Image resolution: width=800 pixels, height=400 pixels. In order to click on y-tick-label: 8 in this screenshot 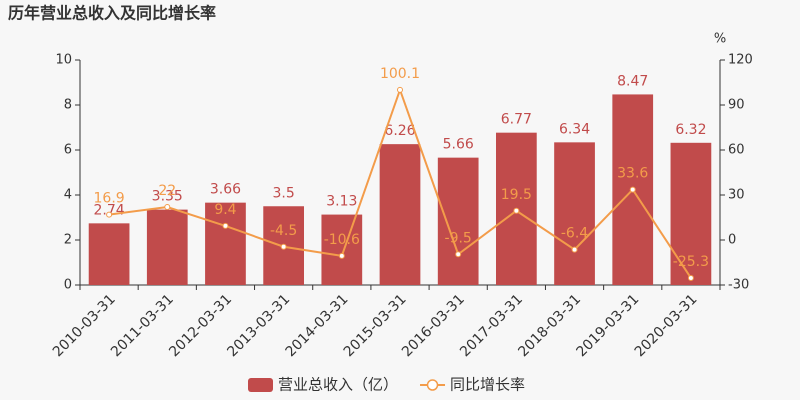, I will do `click(68, 105)`.